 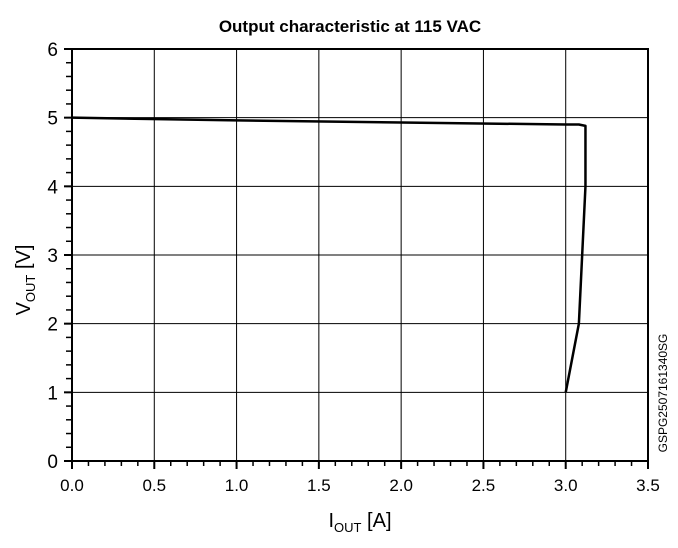 What do you see at coordinates (24, 308) in the screenshot?
I see `y-axis-label-main: V` at bounding box center [24, 308].